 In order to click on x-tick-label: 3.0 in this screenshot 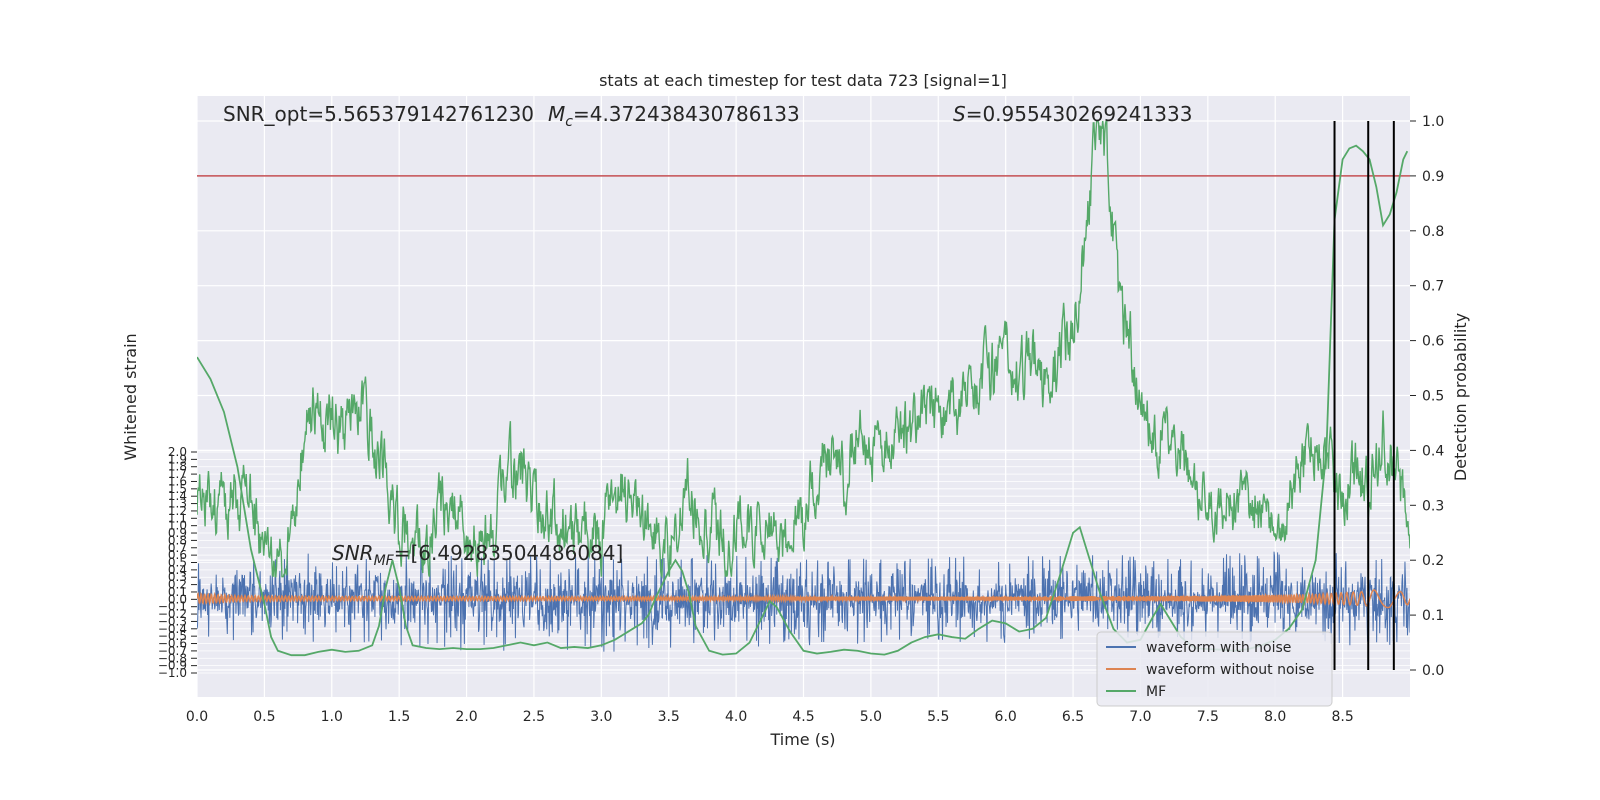, I will do `click(601, 717)`.